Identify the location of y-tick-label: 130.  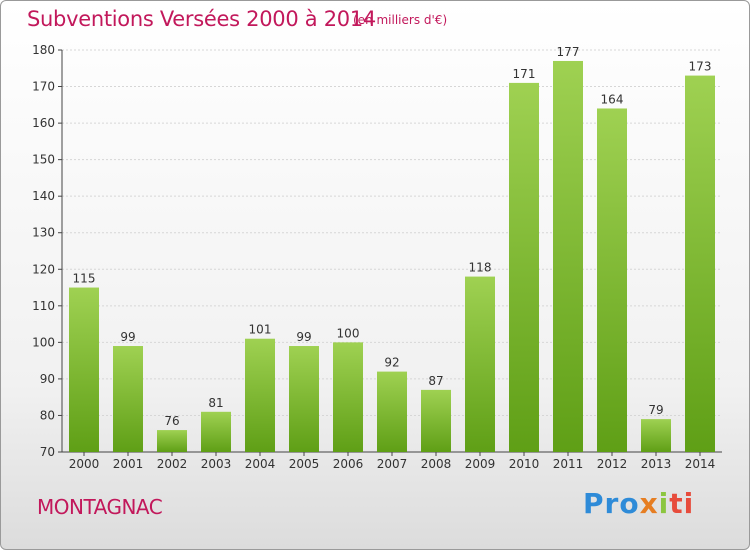
(43, 233).